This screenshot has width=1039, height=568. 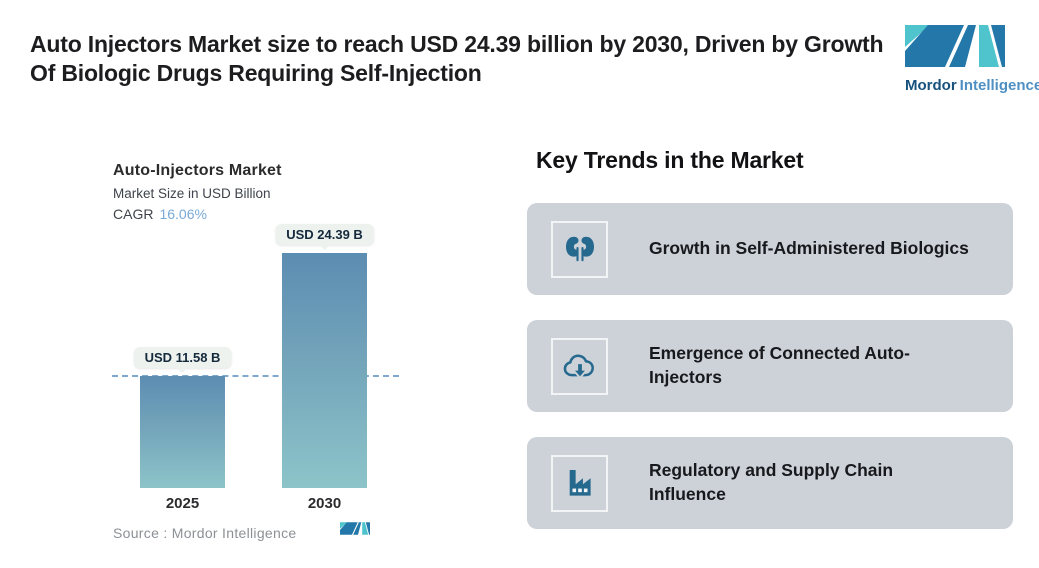 What do you see at coordinates (779, 365) in the screenshot?
I see `trend-card-label: Emergence of Connected Auto-Injectors` at bounding box center [779, 365].